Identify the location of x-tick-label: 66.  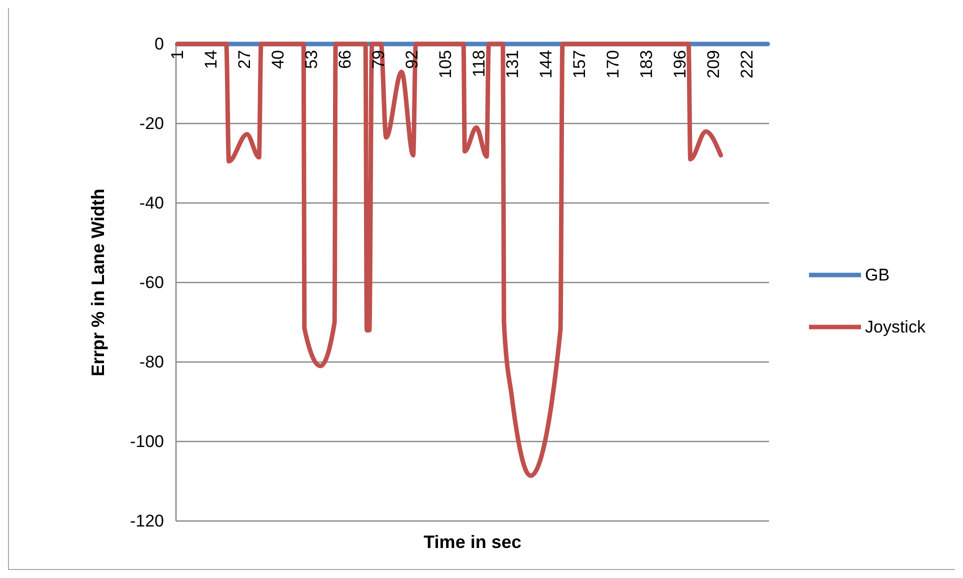
(344, 59).